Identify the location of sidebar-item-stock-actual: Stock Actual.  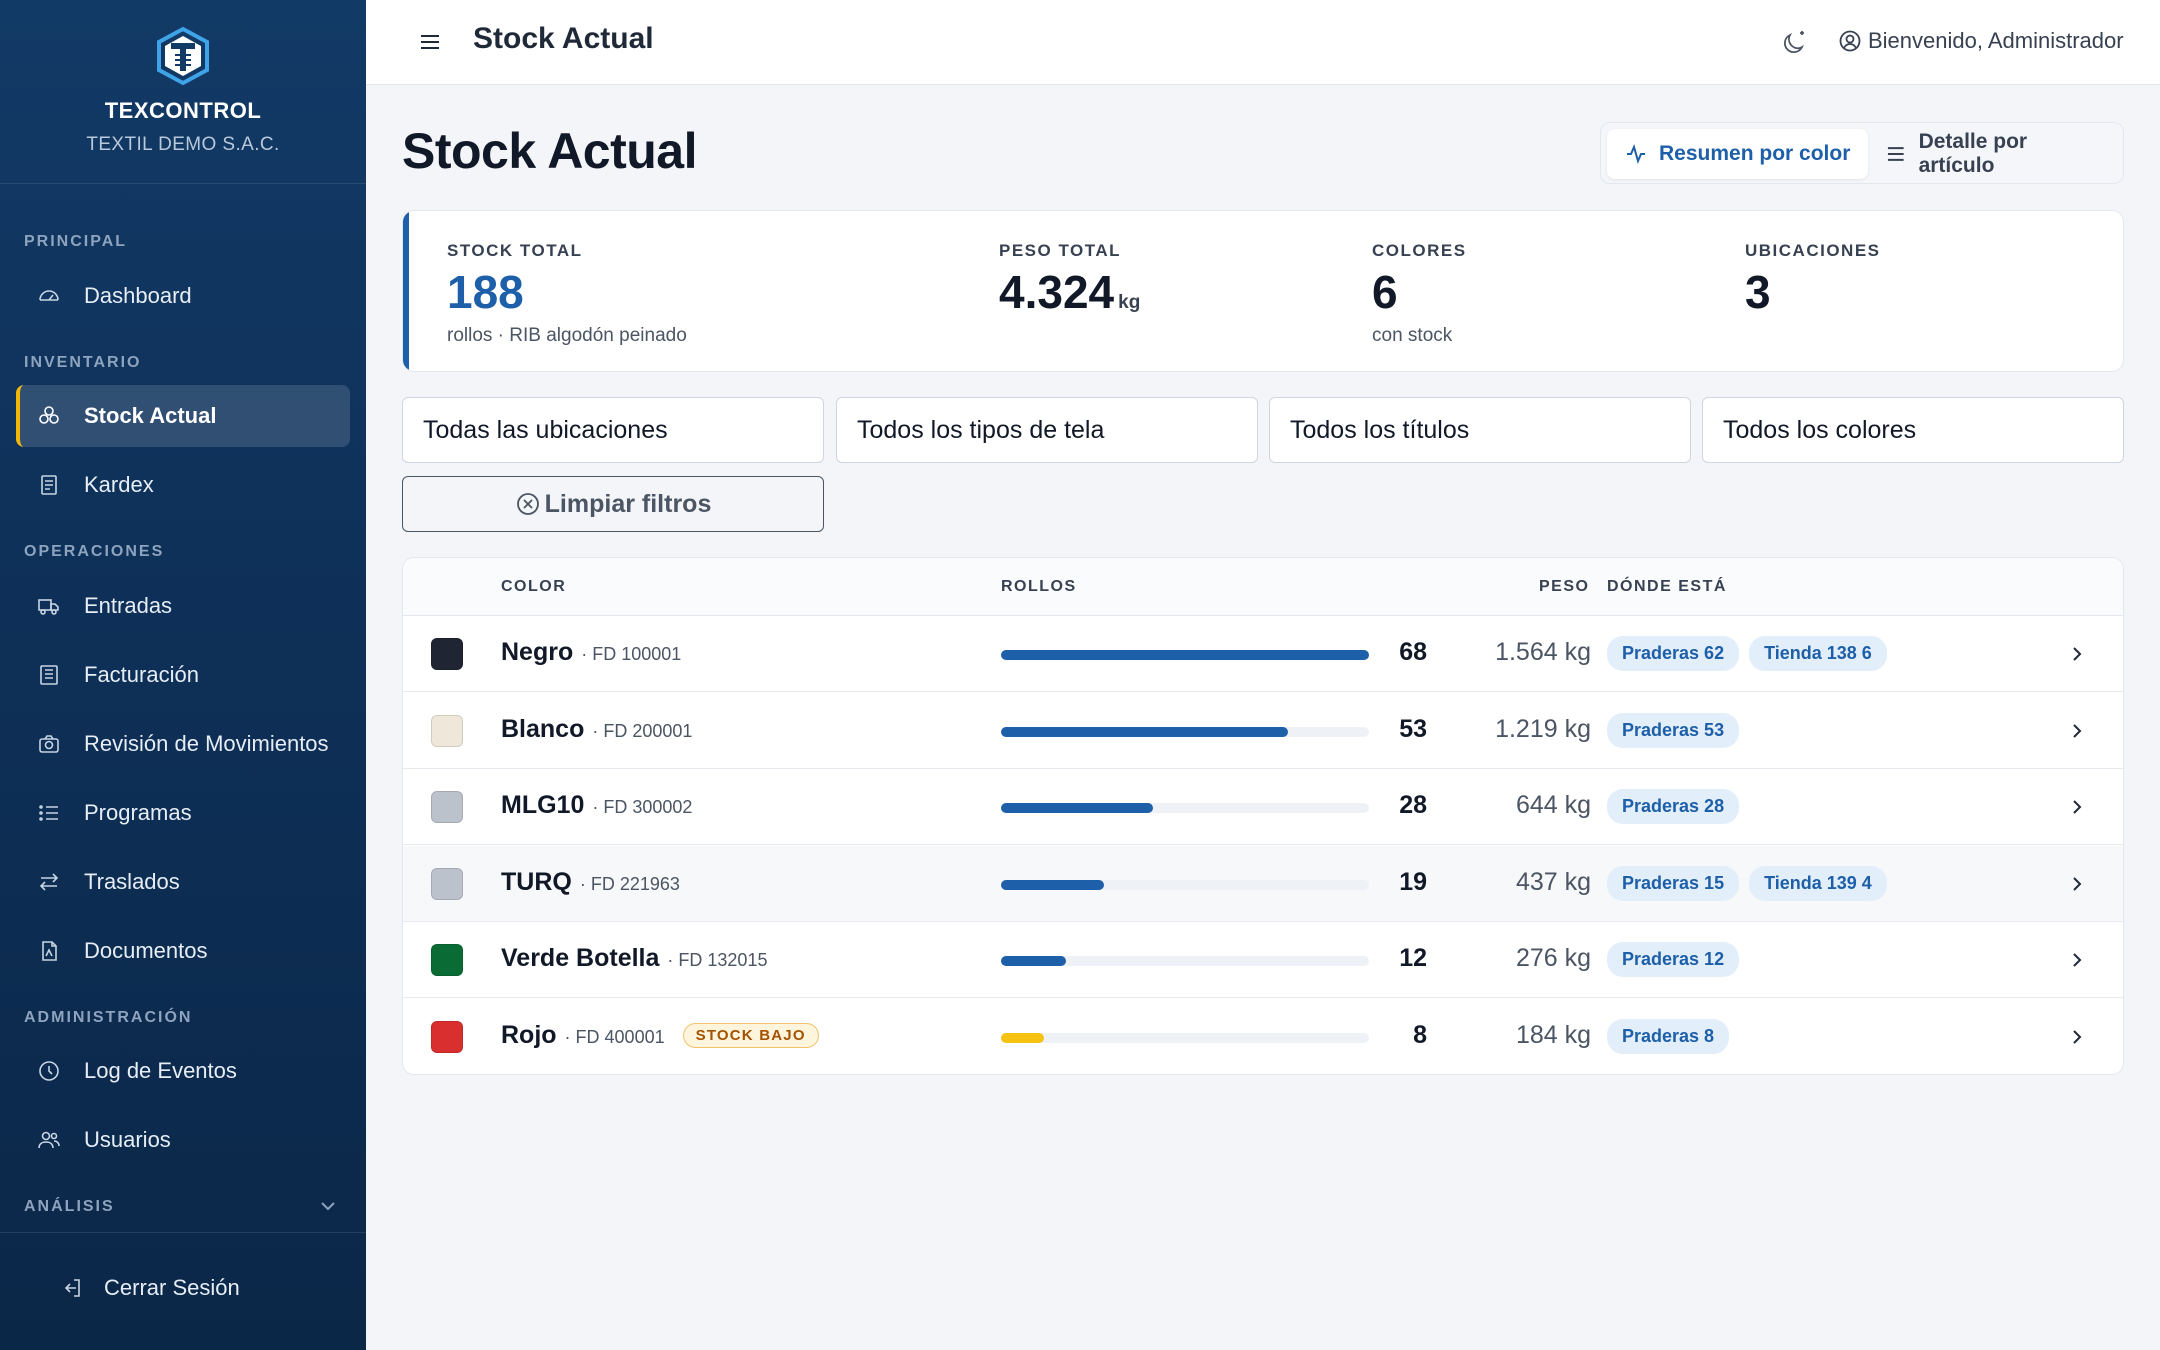
(183, 416).